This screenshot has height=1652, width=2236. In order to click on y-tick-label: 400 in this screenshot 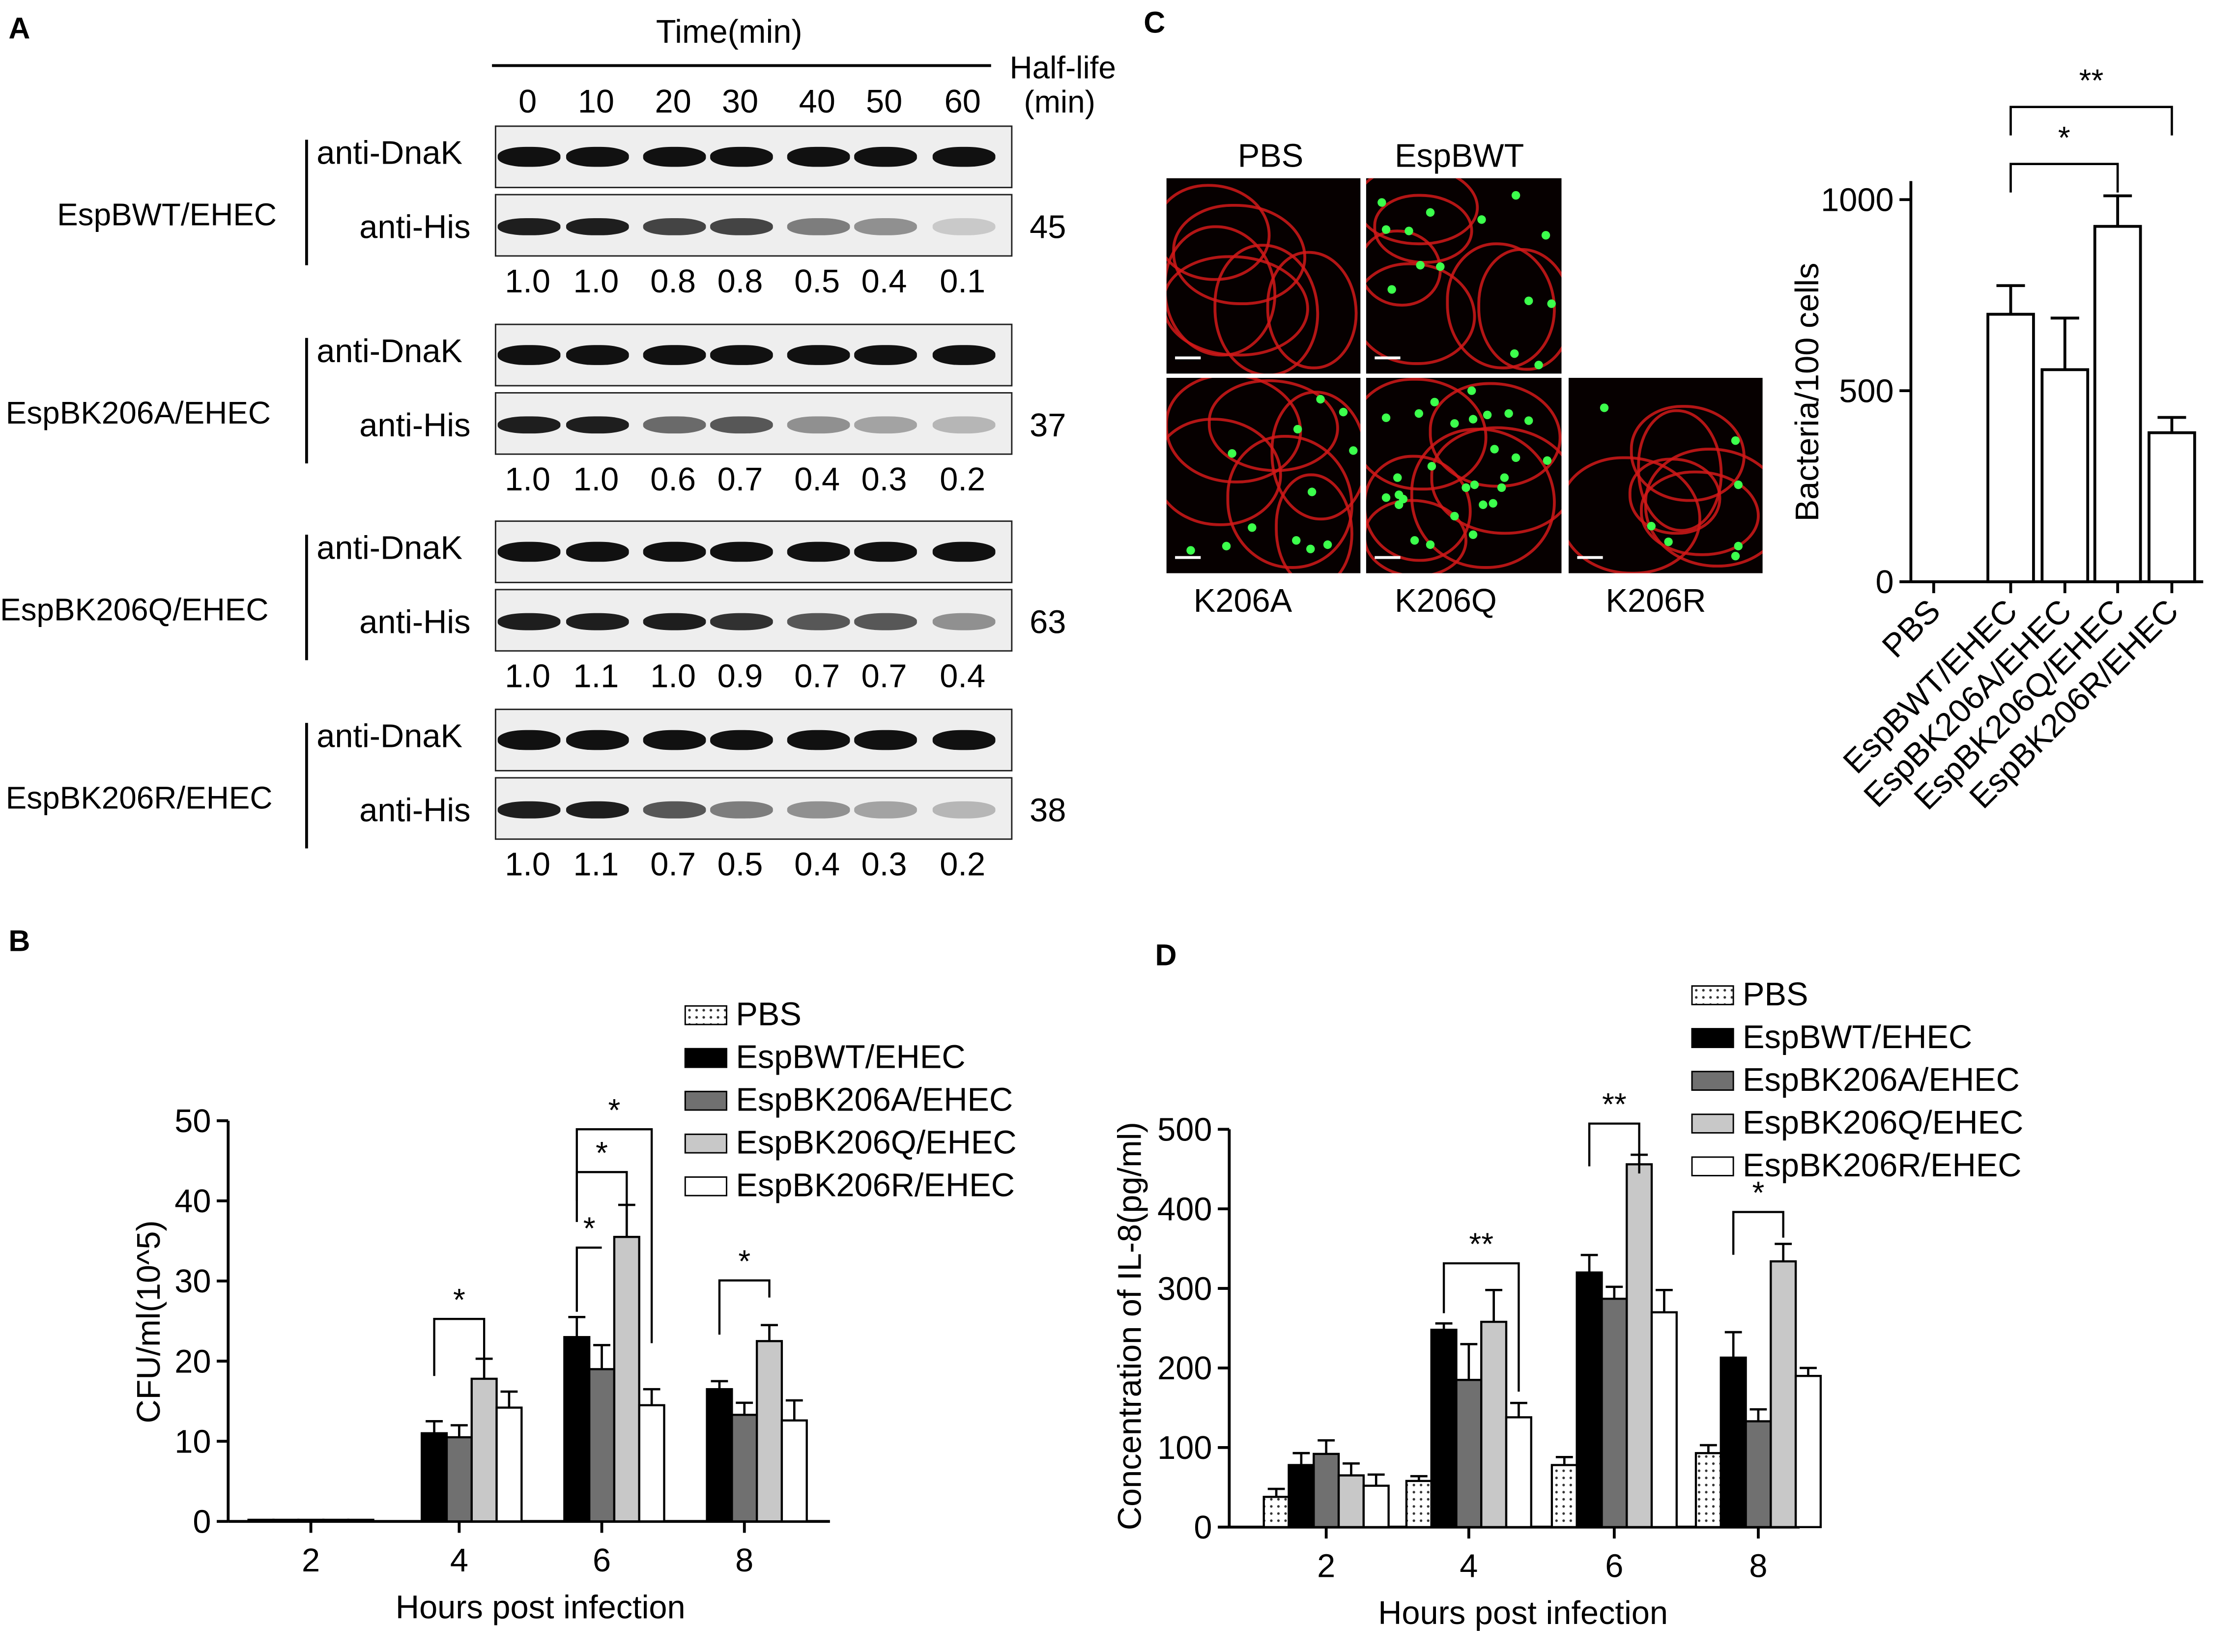, I will do `click(1185, 1209)`.